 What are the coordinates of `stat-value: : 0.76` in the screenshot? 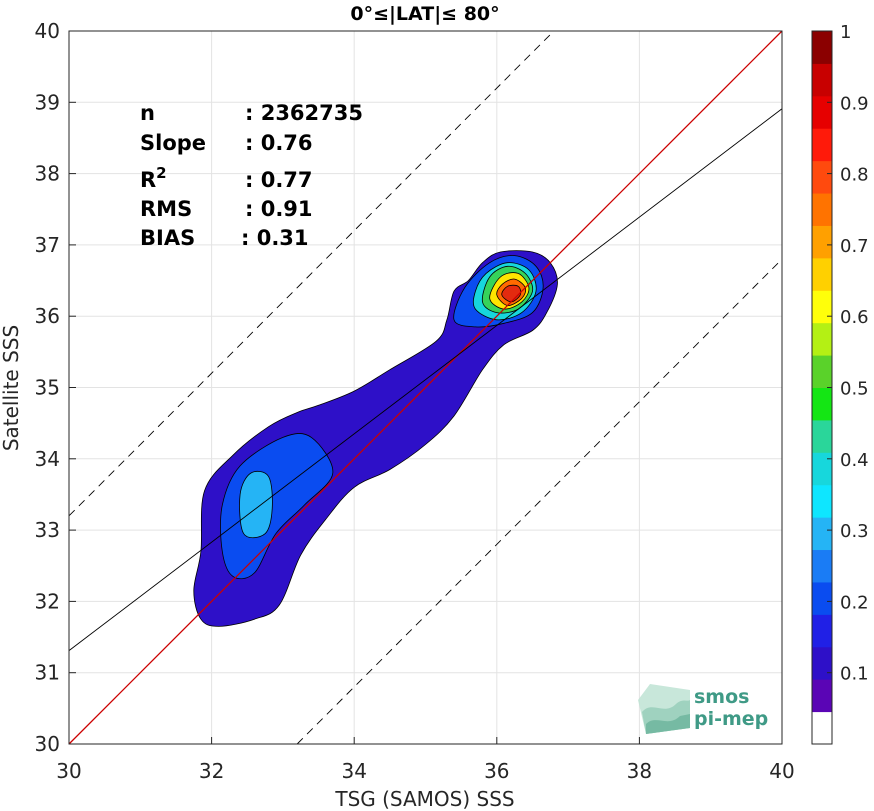 It's located at (279, 143).